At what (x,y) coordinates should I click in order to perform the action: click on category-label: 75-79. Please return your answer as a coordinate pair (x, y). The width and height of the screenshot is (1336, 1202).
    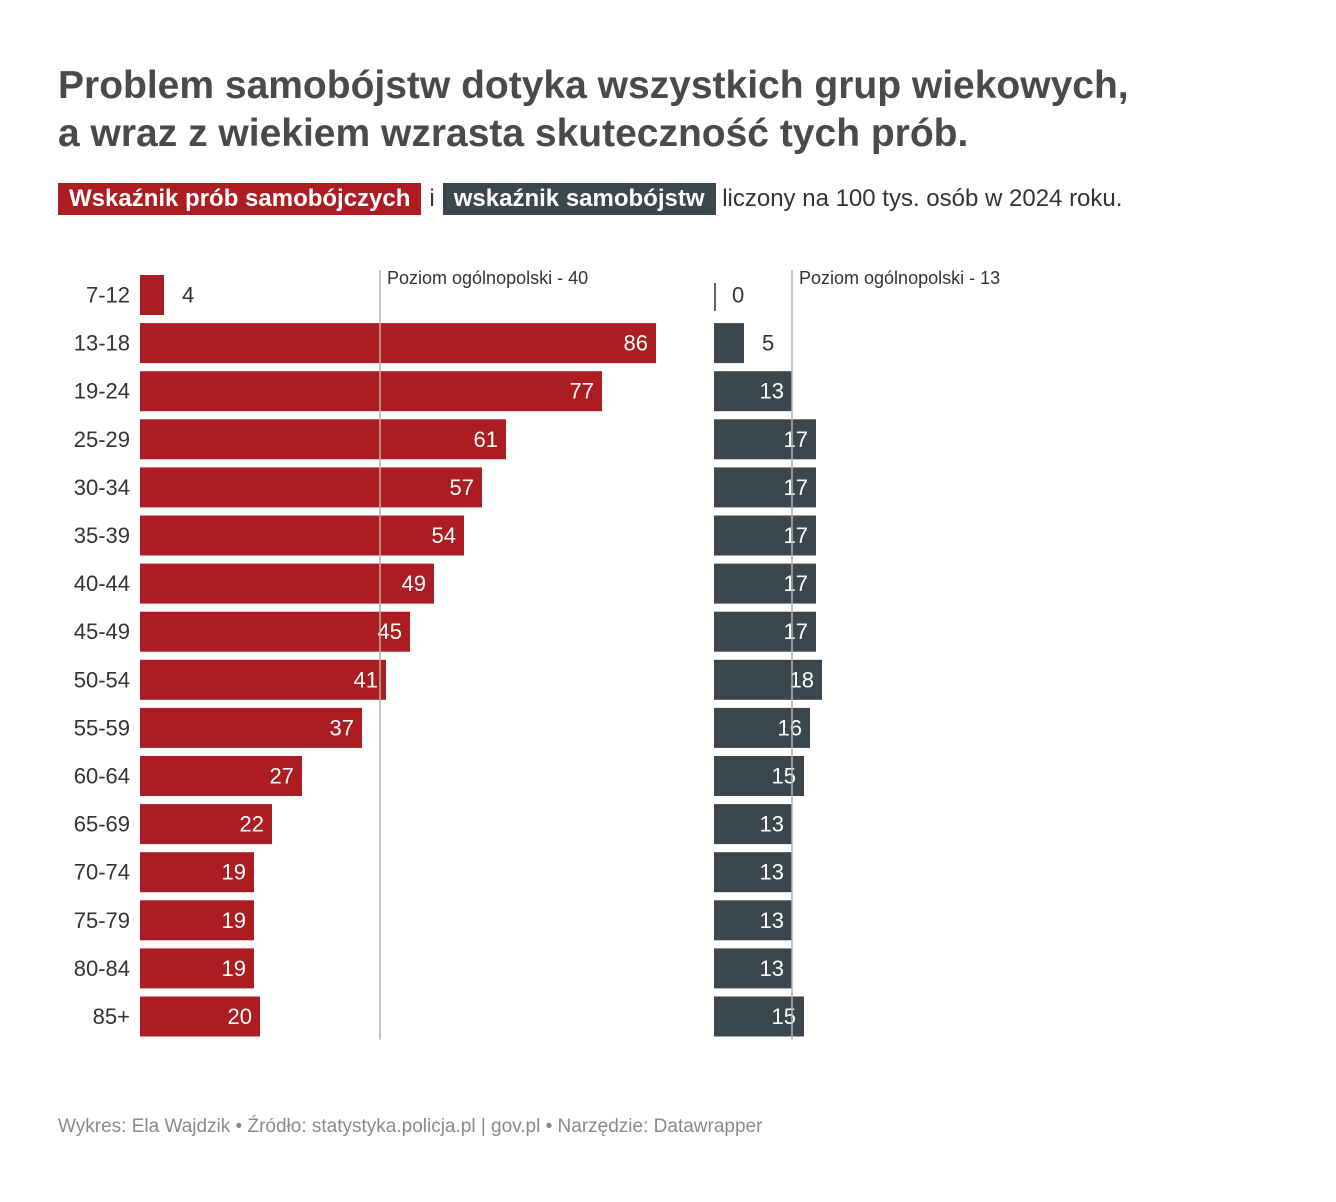
    Looking at the image, I should click on (102, 920).